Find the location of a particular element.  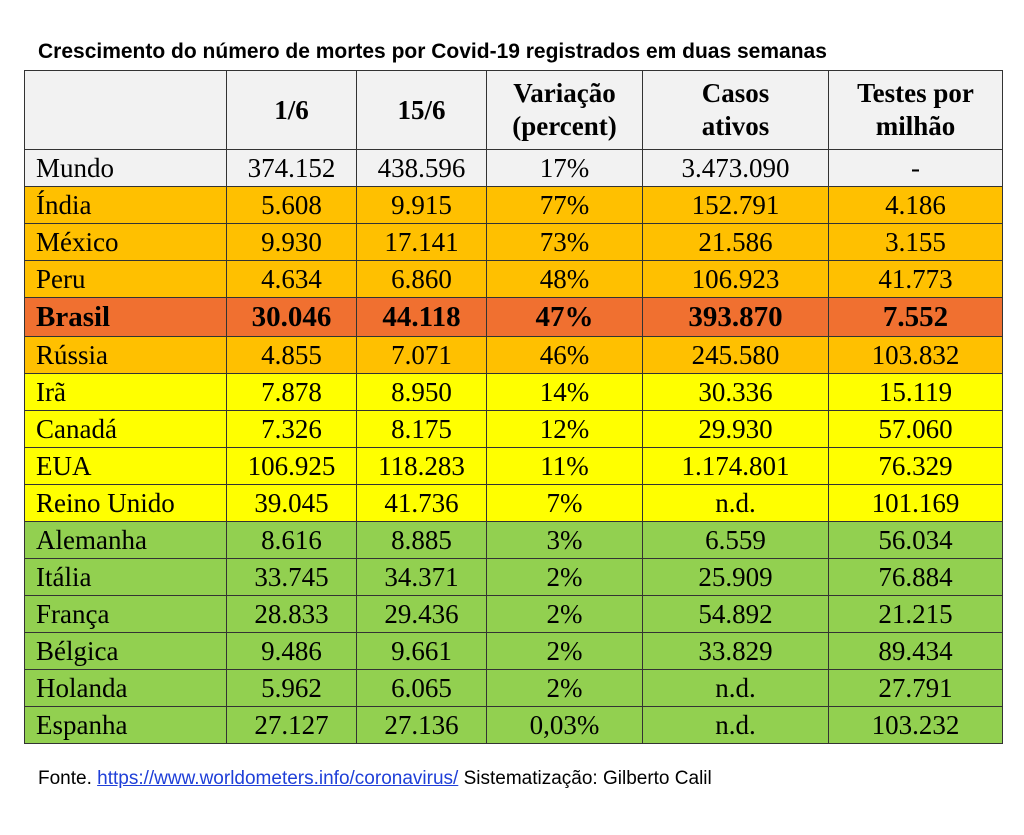

cell-variation: 2% is located at coordinates (564, 651).